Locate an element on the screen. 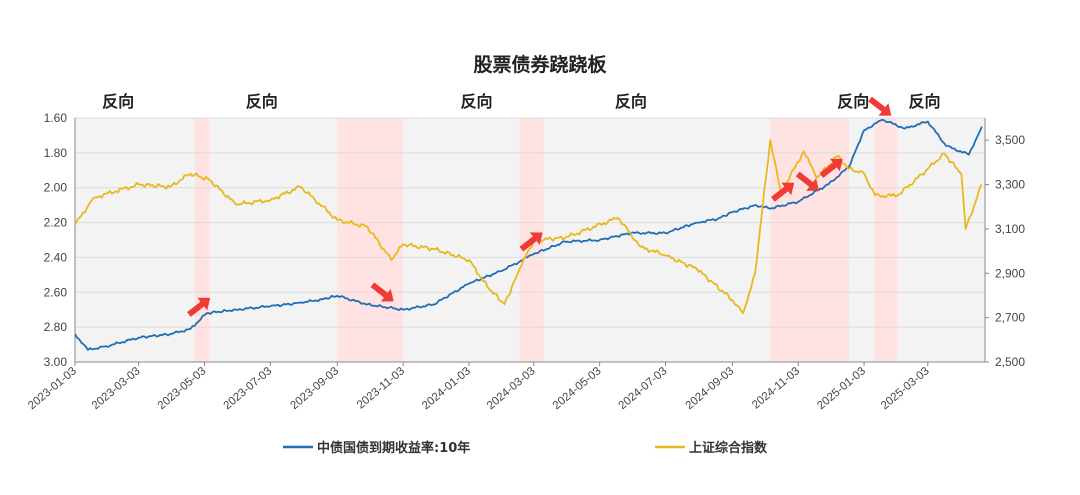 Image resolution: width=1080 pixels, height=495 pixels. y-right-tick-0: 2,500 is located at coordinates (1010, 362).